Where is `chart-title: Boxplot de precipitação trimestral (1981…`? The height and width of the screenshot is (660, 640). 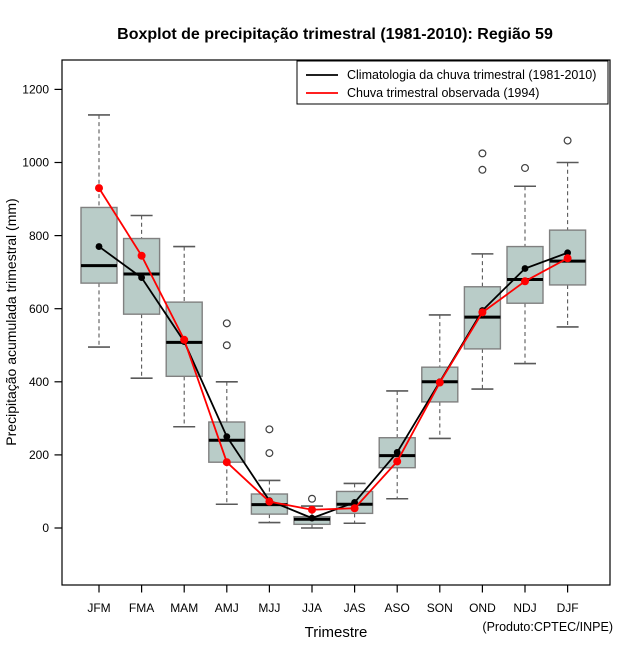
chart-title: Boxplot de precipitação trimestral (1981… is located at coordinates (335, 34).